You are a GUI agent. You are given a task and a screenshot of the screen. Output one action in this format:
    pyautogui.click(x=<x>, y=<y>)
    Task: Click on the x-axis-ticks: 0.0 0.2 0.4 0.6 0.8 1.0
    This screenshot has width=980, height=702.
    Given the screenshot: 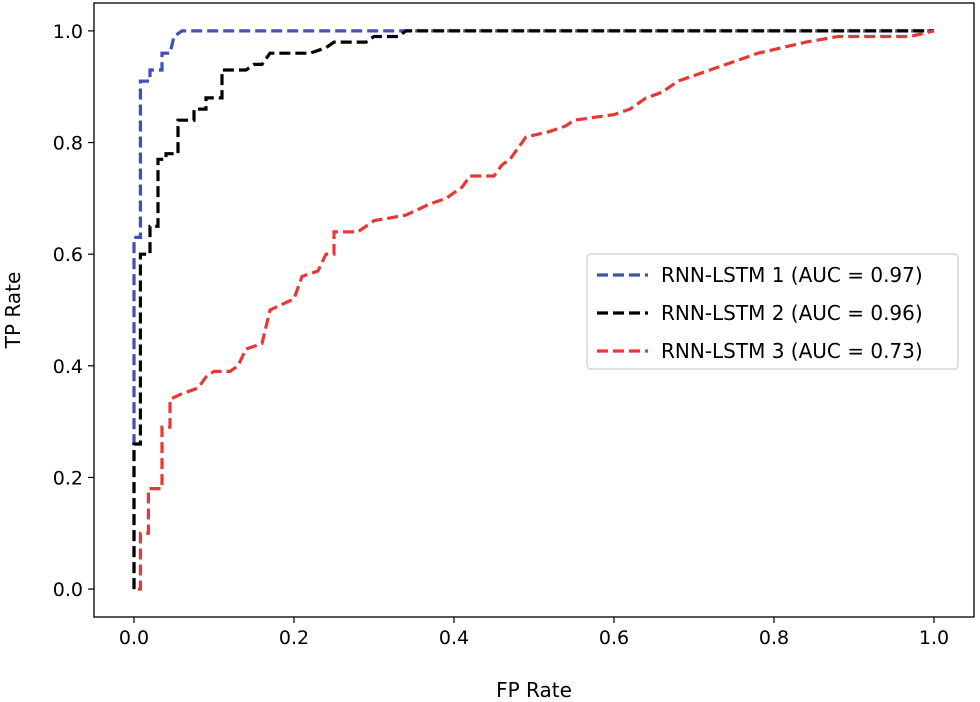 What is the action you would take?
    pyautogui.click(x=534, y=633)
    